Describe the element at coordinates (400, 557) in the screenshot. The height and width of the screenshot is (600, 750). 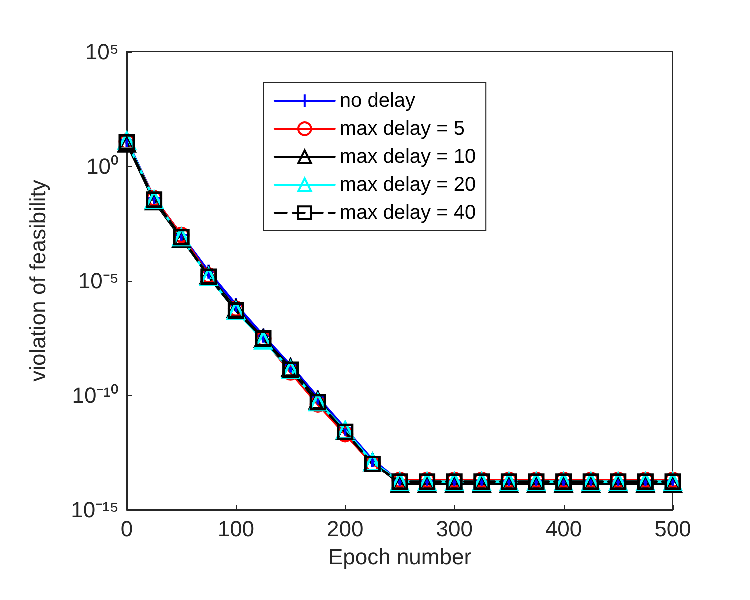
I see `x-axis-title: Epoch number` at that location.